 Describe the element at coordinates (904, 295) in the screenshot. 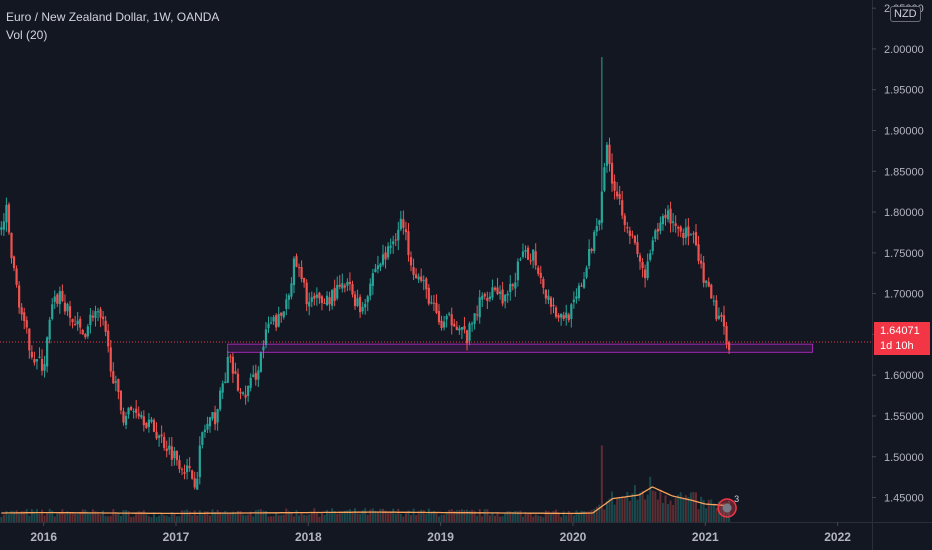

I see `price-axis-tick-label: 1.70000` at that location.